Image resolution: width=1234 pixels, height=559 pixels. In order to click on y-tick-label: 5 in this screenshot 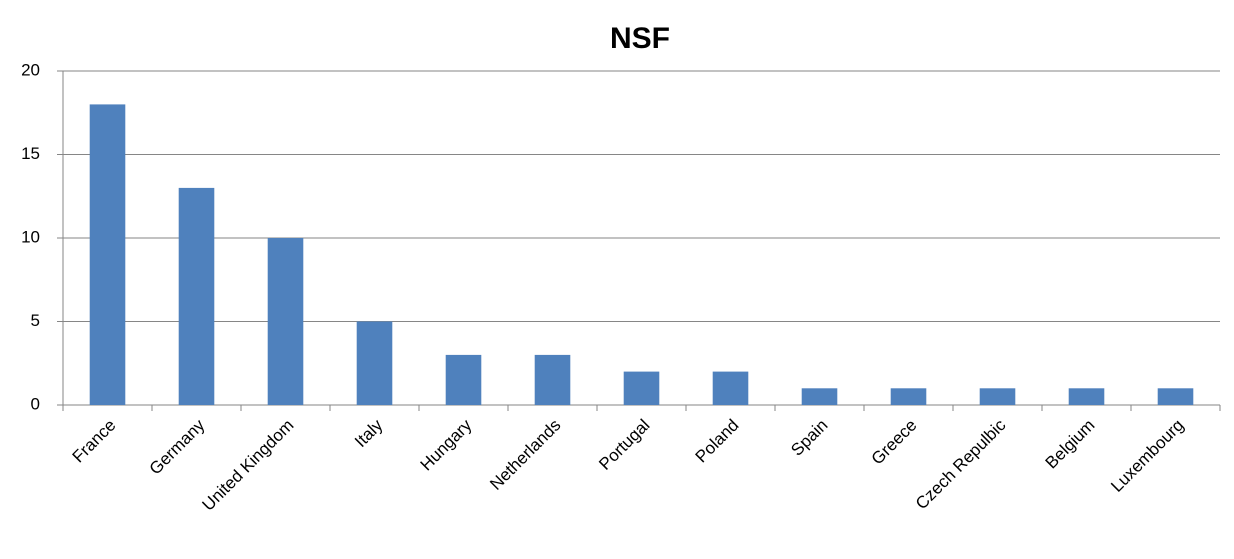, I will do `click(35, 320)`.